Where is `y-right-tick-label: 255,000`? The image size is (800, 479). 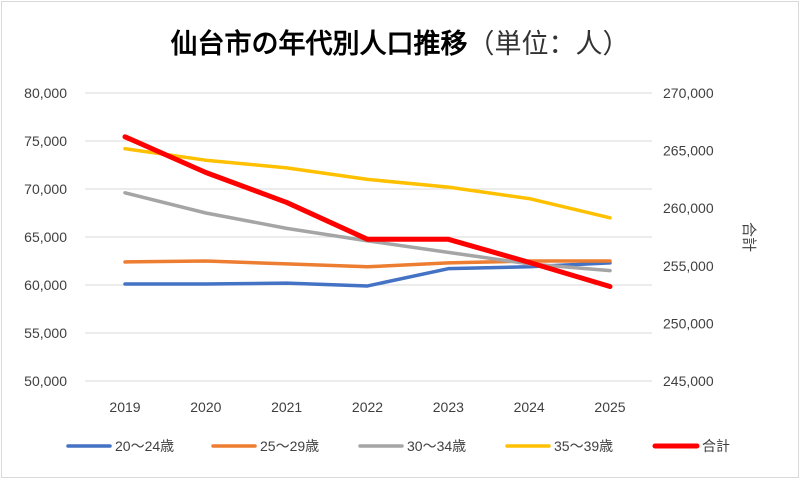
y-right-tick-label: 255,000 is located at coordinates (688, 266).